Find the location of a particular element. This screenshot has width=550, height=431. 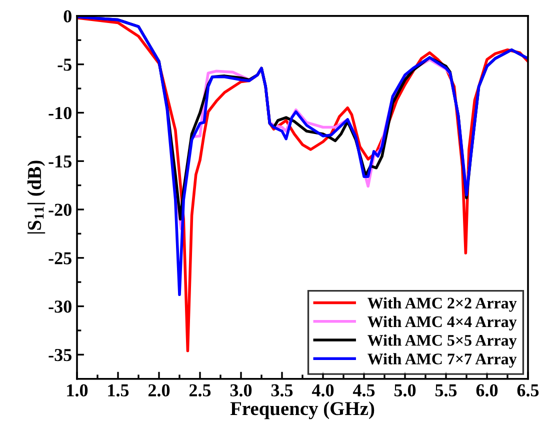

x-tick-label: 5.0 is located at coordinates (405, 390).